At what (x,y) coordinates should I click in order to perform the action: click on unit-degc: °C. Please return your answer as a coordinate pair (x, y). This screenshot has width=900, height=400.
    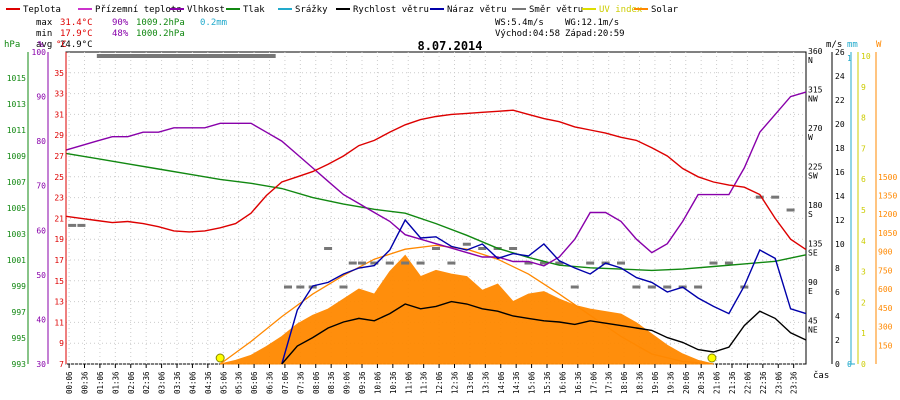
    Looking at the image, I should click on (61, 45).